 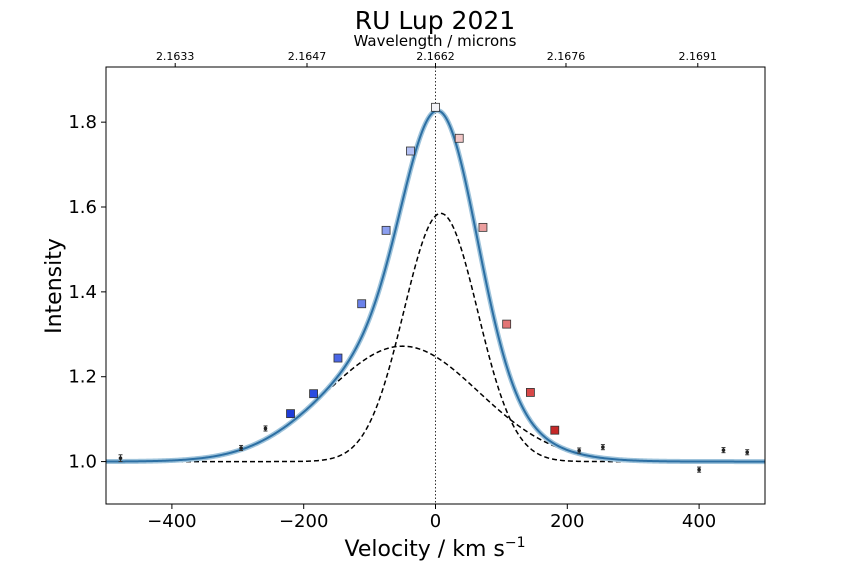 I want to click on top-tick-label: 2.1647, so click(x=307, y=56).